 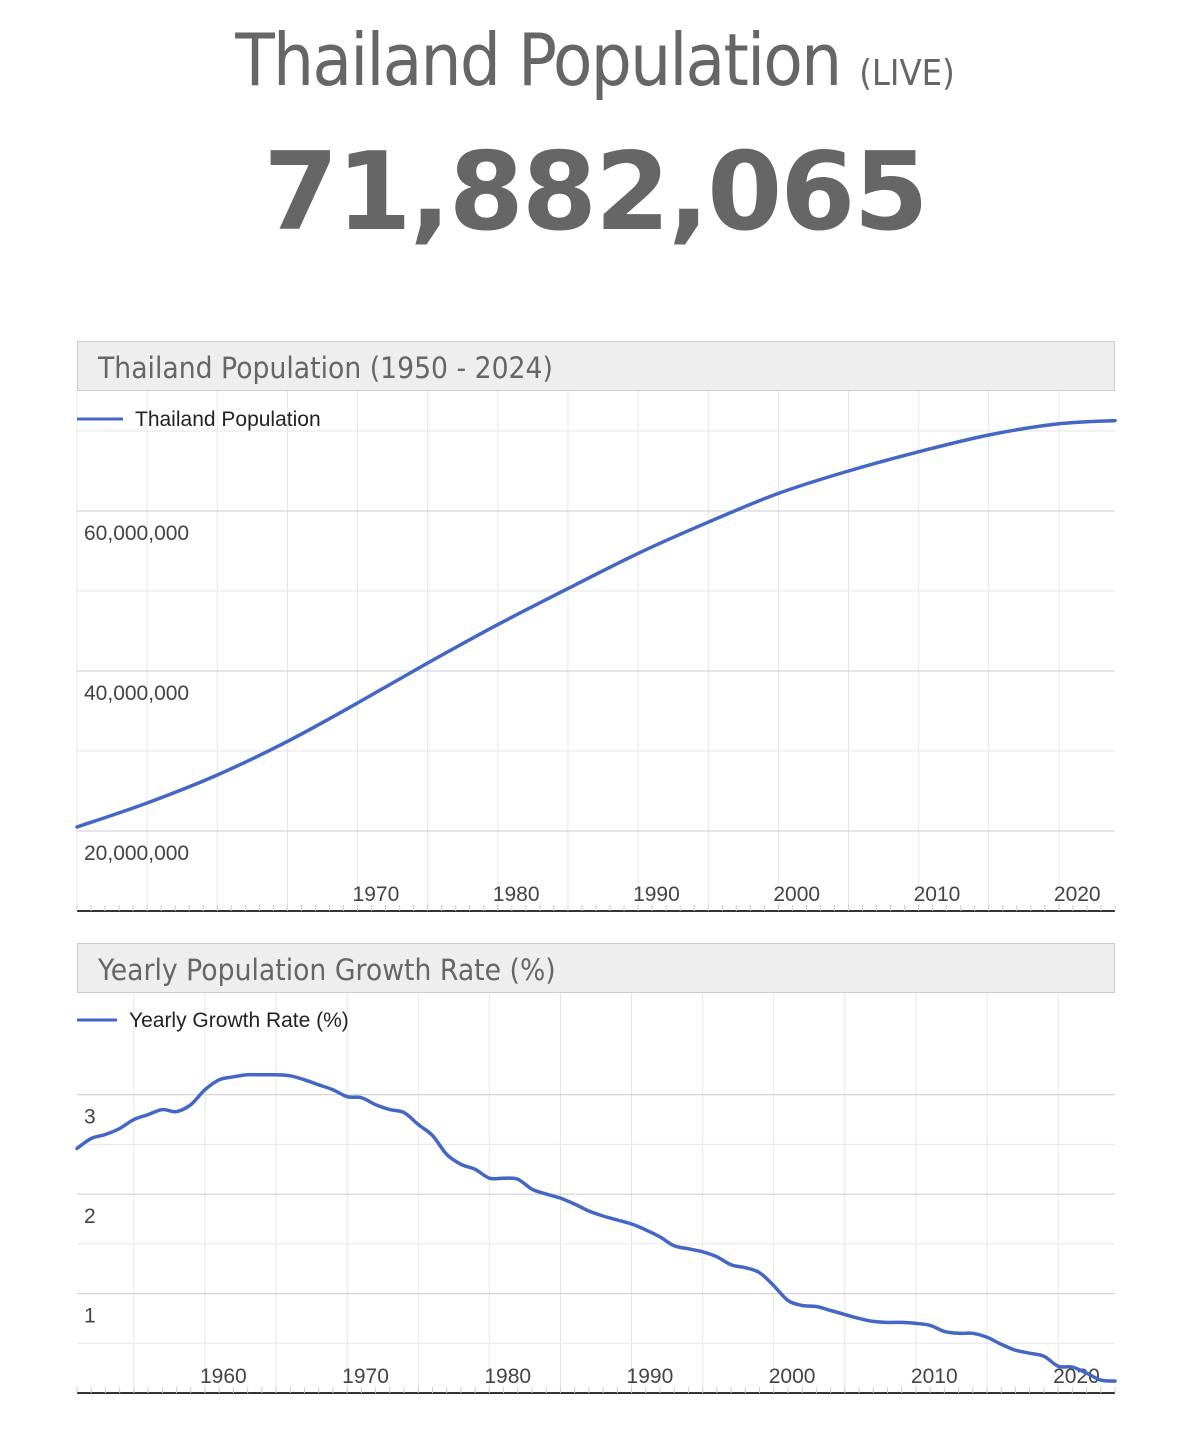 I want to click on page-title-text: Thailand Population, so click(x=538, y=60).